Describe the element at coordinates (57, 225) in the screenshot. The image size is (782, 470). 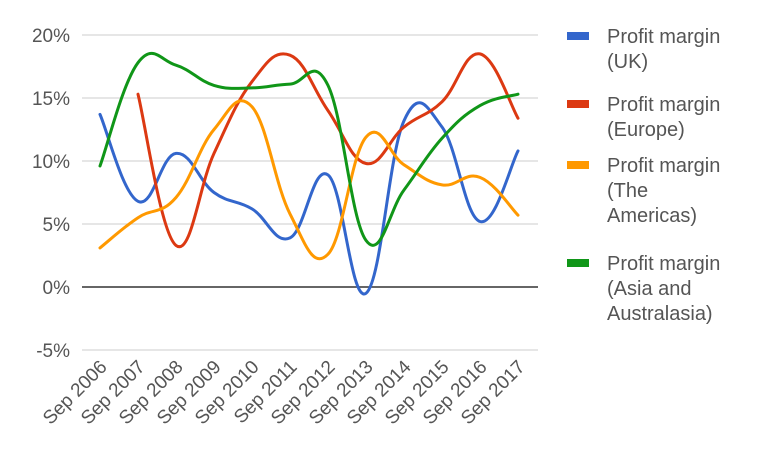
I see `y-tick-label: 5%` at that location.